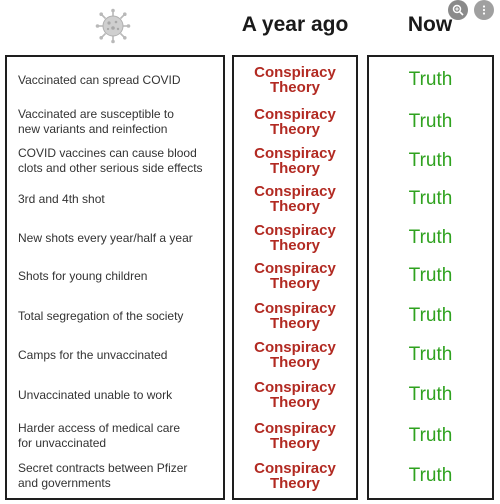 This screenshot has width=500, height=504. Describe the element at coordinates (99, 428) in the screenshot. I see `claim-line-1: Harder access of medical care` at that location.